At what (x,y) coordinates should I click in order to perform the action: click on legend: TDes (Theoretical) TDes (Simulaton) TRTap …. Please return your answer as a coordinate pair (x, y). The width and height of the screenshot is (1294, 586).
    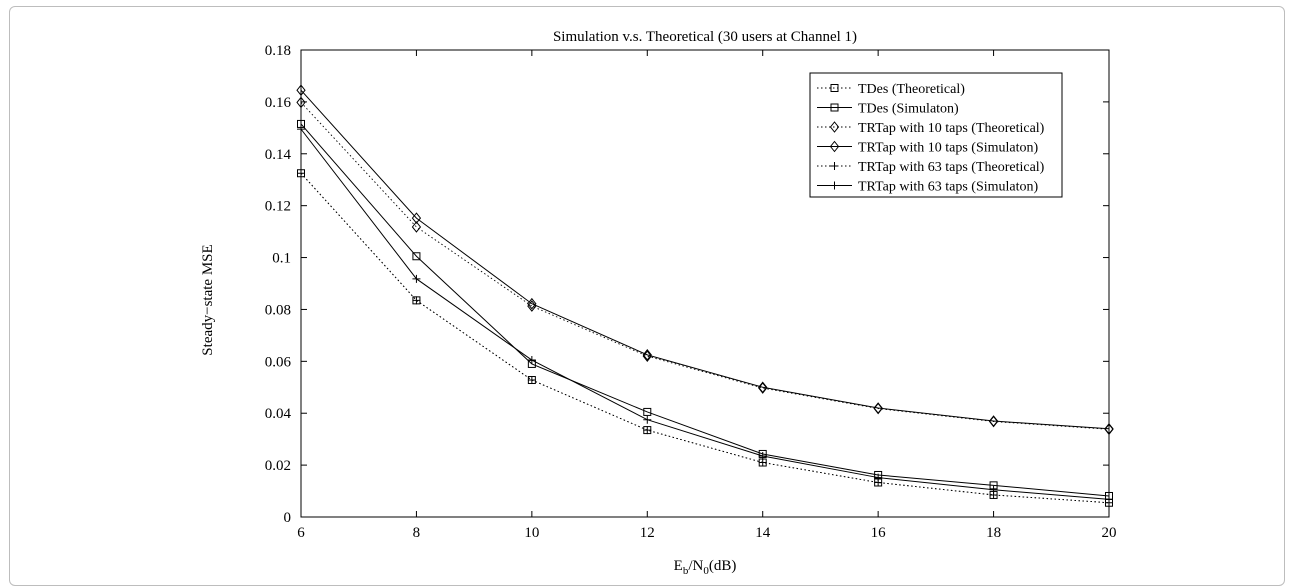
    Looking at the image, I should click on (936, 135).